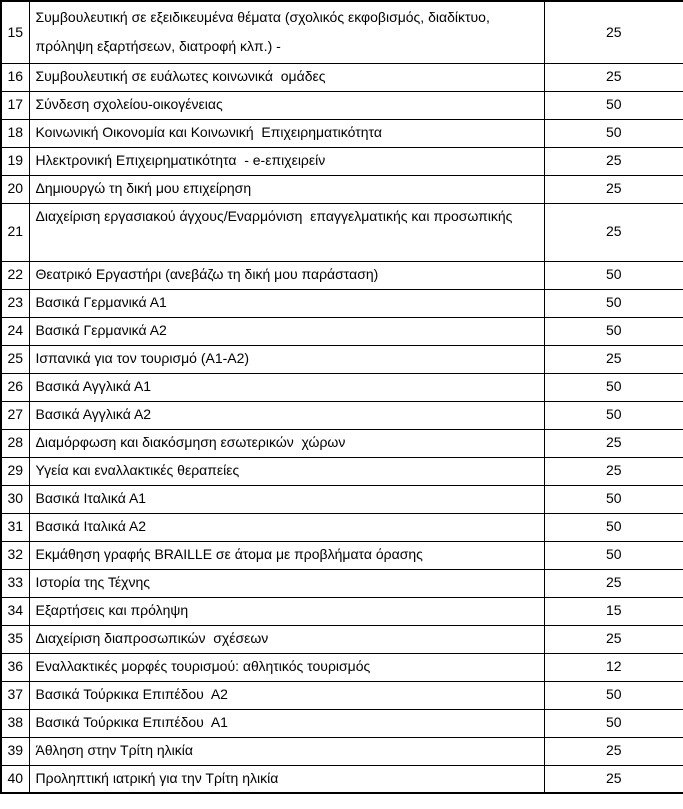 This screenshot has width=683, height=809. I want to click on row-number: 36, so click(15, 667).